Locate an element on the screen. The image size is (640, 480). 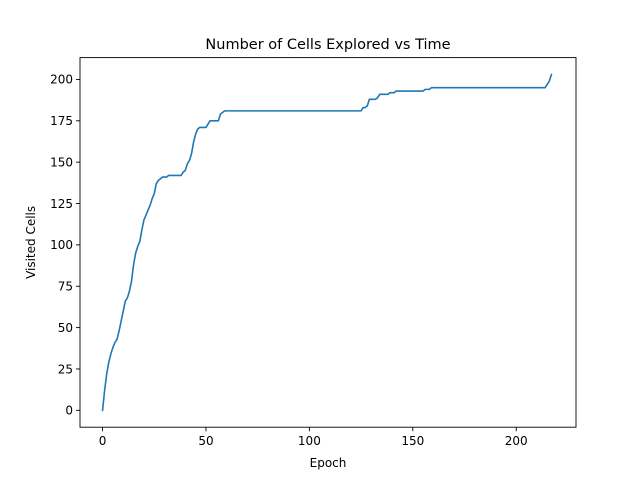
y-tick-label: 175 is located at coordinates (61, 121).